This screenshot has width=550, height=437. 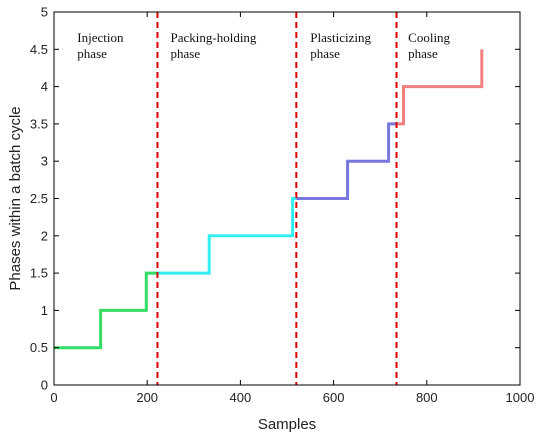 I want to click on x-axis-label: Samples, so click(x=287, y=424).